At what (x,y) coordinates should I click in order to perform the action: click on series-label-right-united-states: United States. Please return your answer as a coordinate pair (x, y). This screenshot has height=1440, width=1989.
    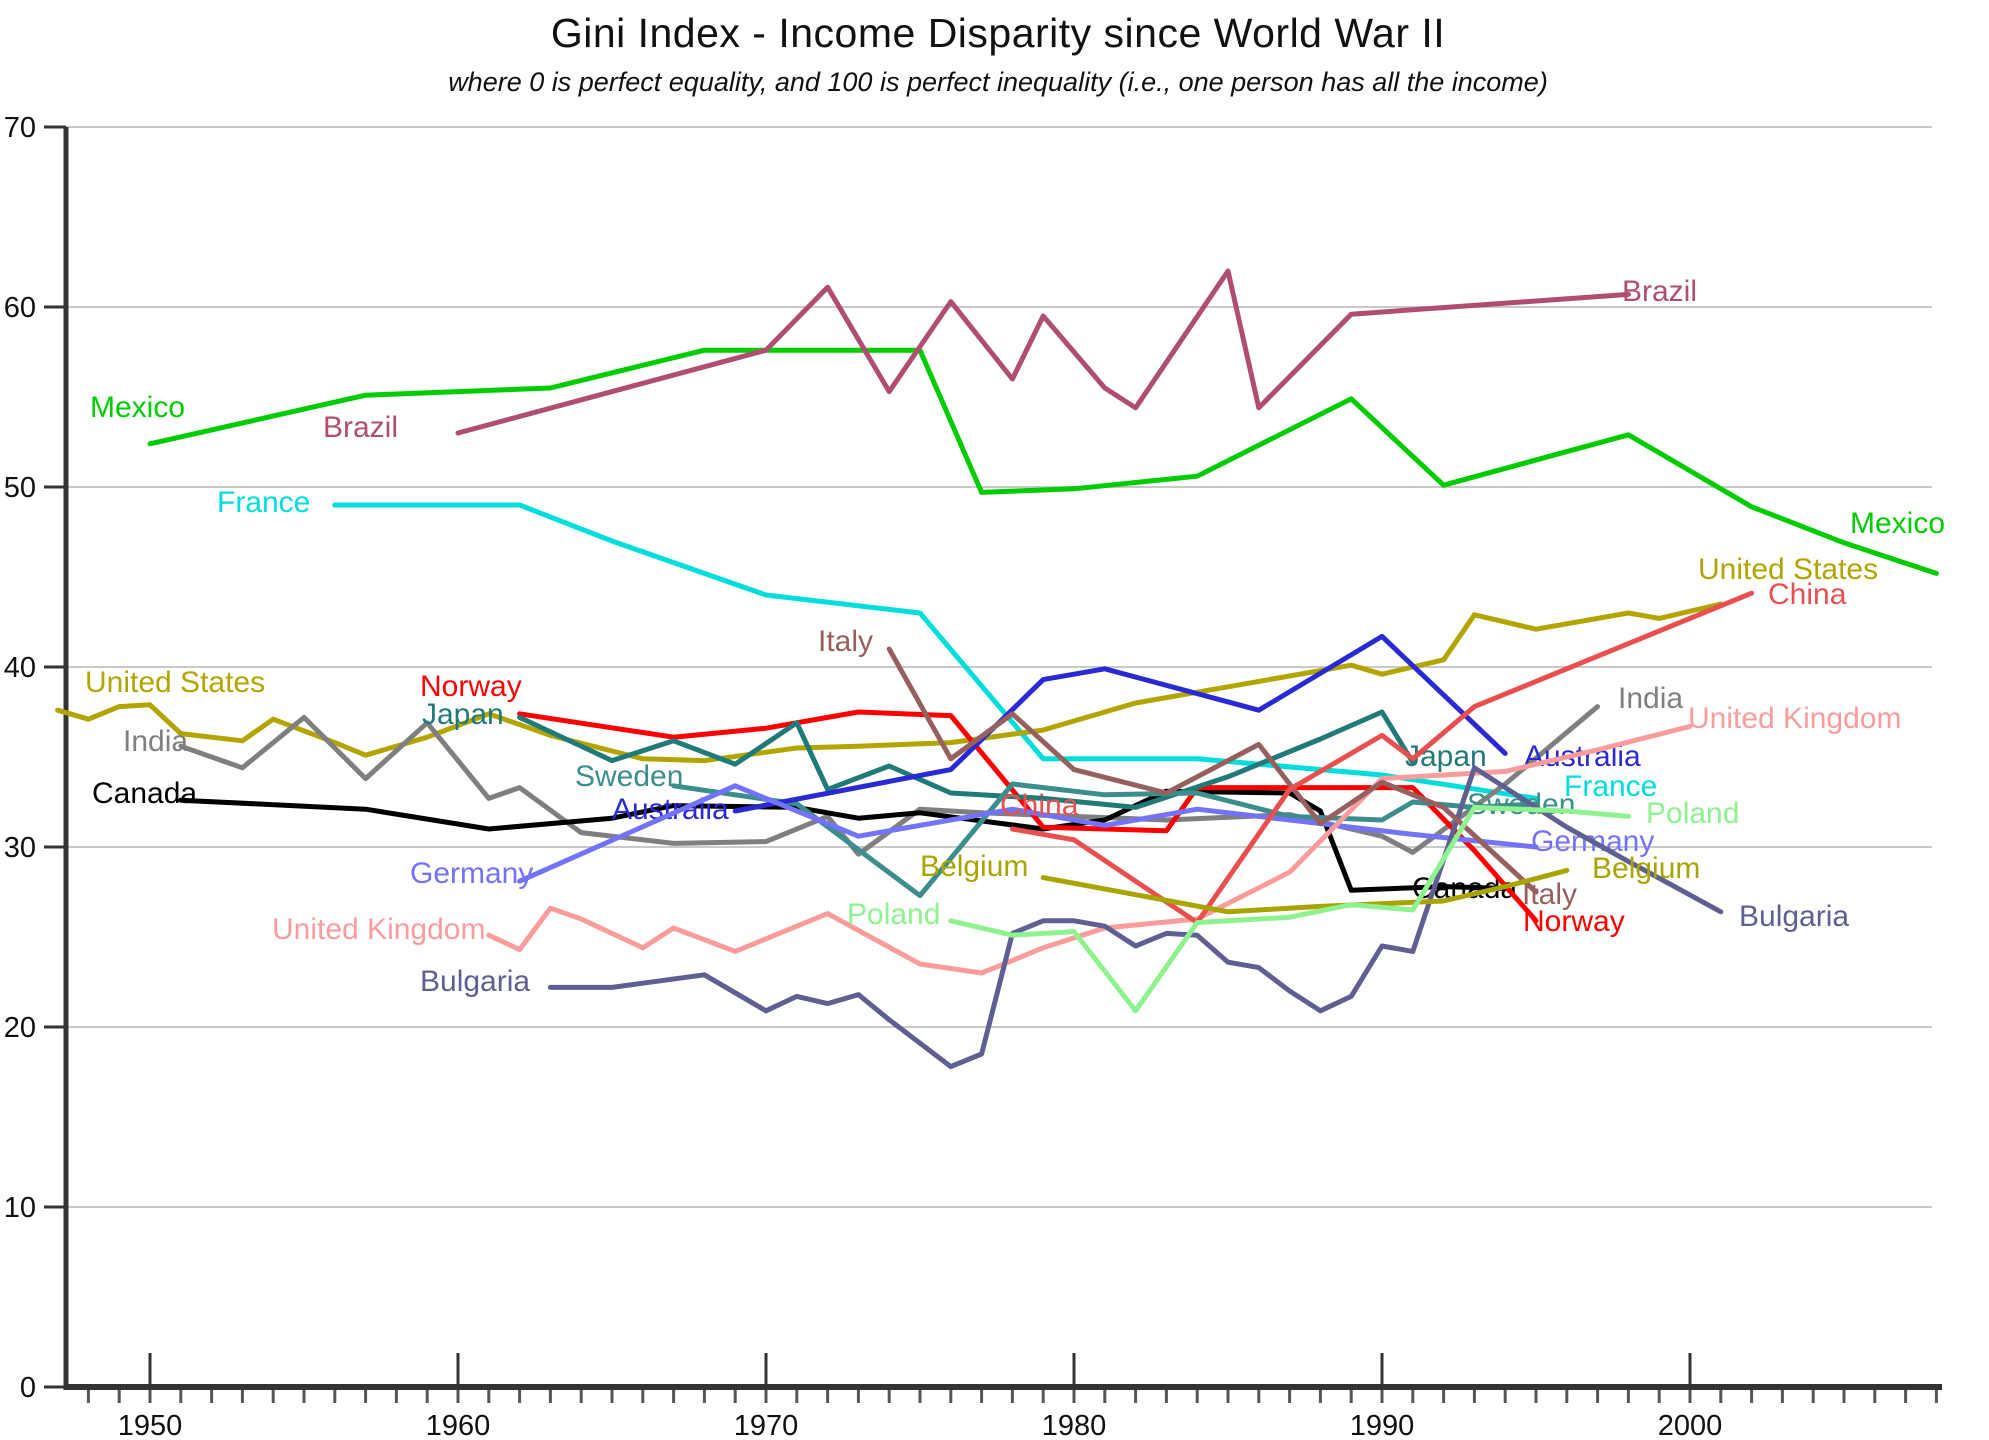
    Looking at the image, I should click on (1788, 569).